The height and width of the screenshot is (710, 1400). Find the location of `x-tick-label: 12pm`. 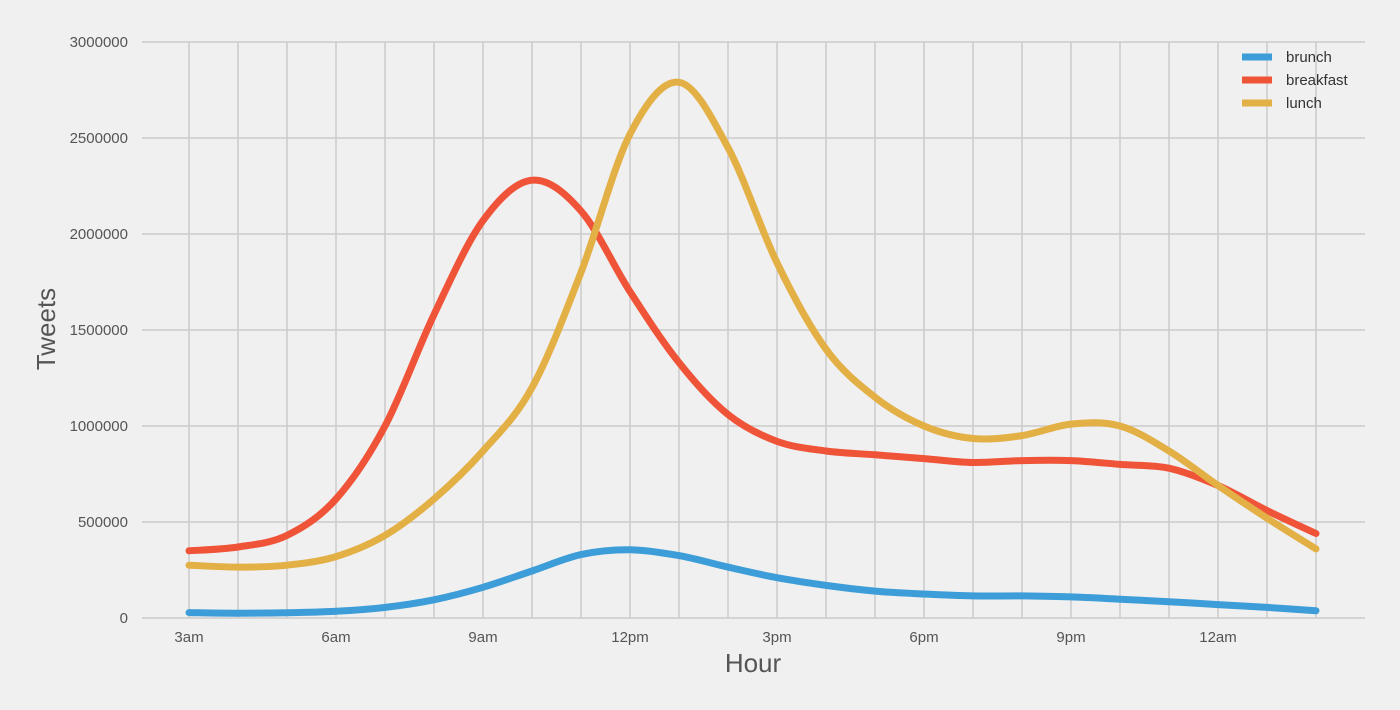

x-tick-label: 12pm is located at coordinates (630, 637).